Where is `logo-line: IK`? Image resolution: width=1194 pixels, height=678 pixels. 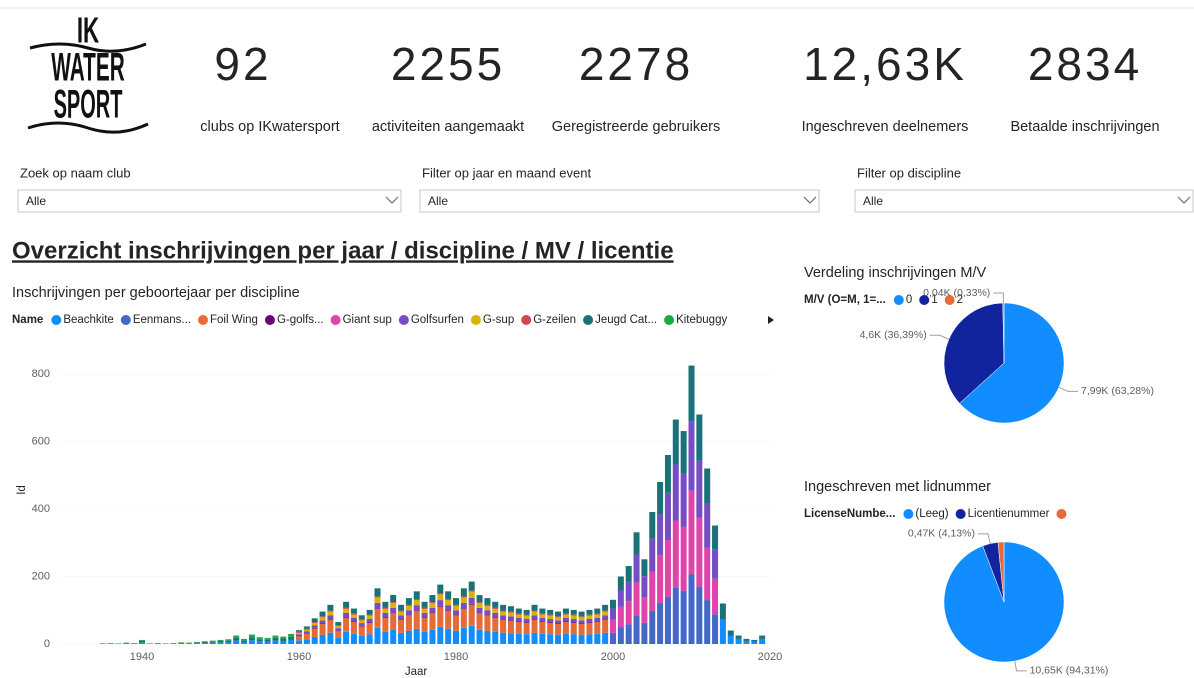 logo-line: IK is located at coordinates (88, 31).